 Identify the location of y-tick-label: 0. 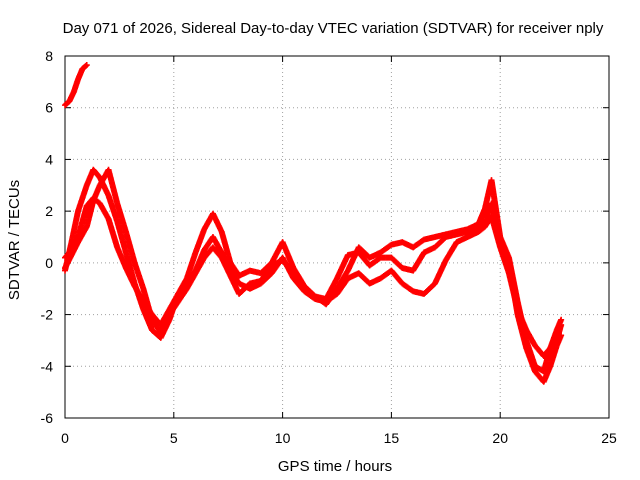
(49, 263).